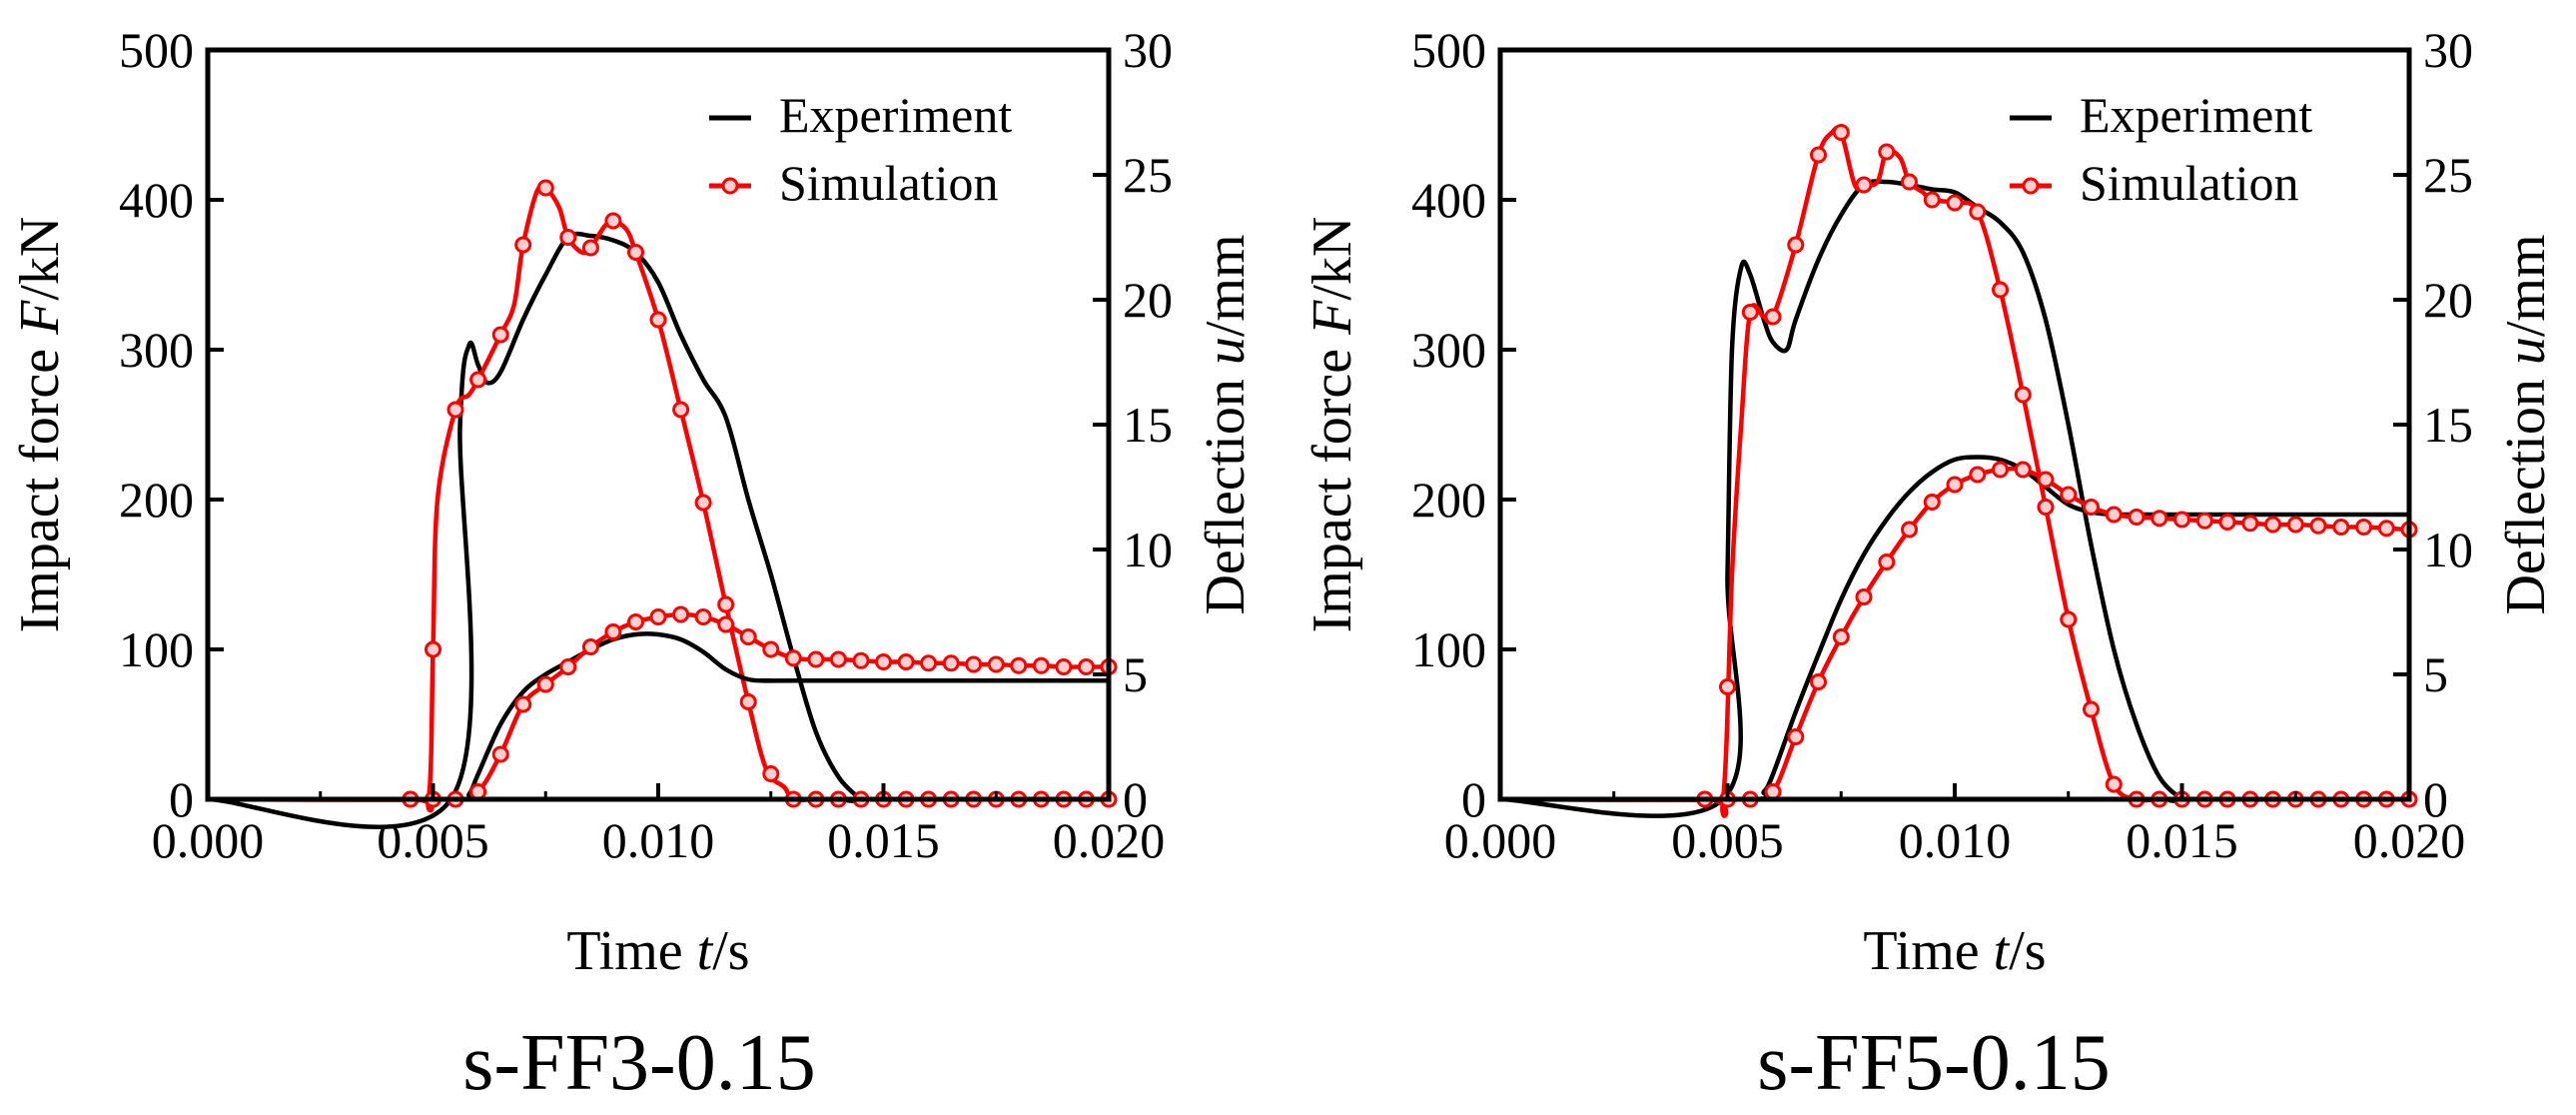  I want to click on x-tick-label: 0.020, so click(1110, 840).